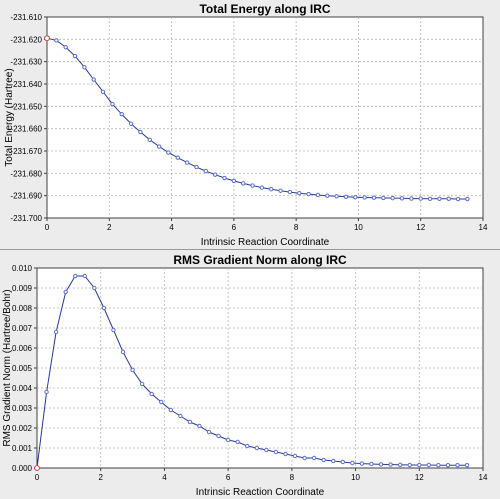 The image size is (500, 499). I want to click on y-tick-label: 0.000, so click(22, 468).